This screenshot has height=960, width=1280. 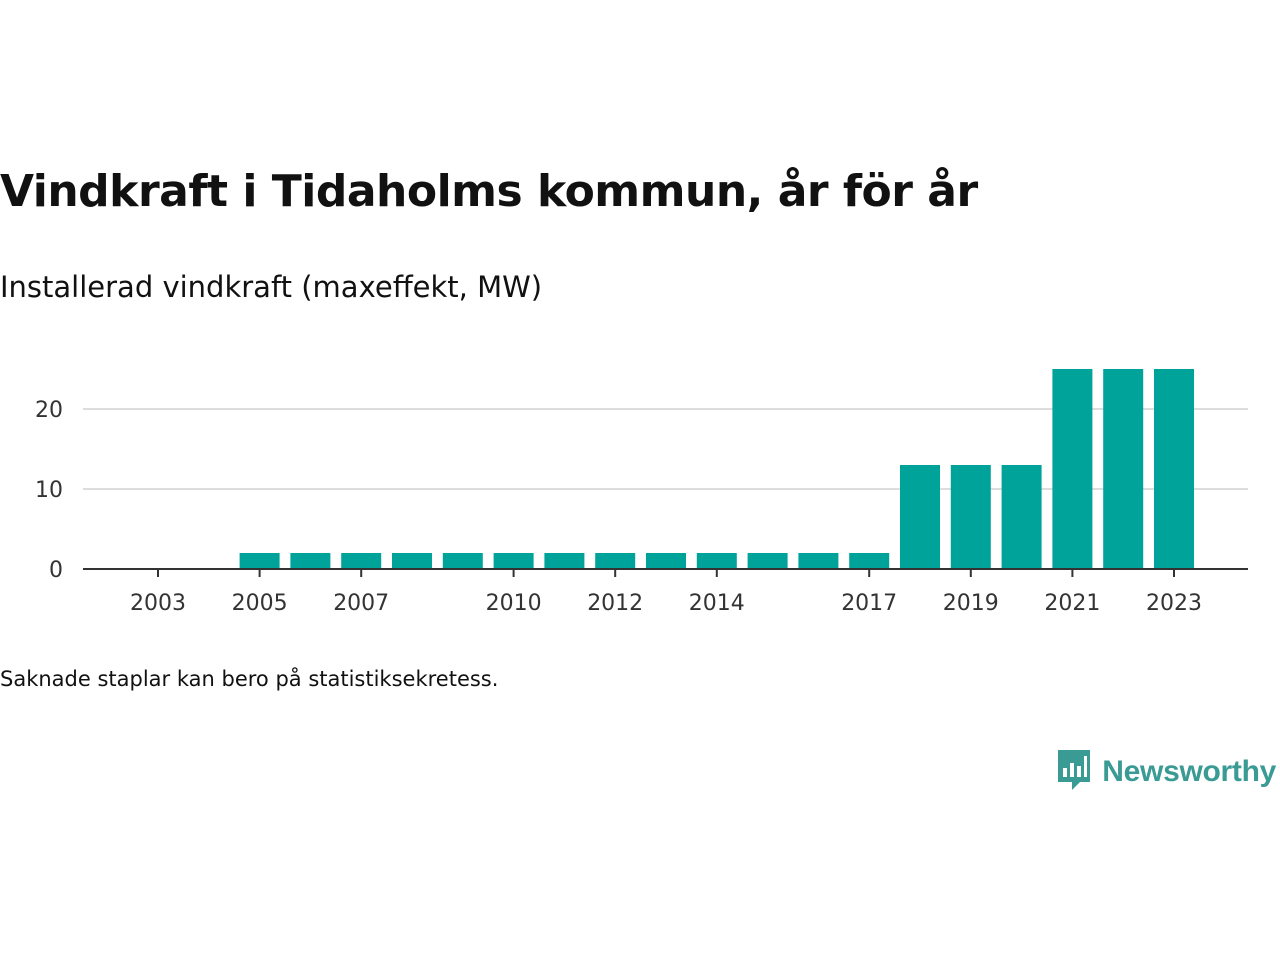 I want to click on x-tick-label: 2023, so click(x=1174, y=603).